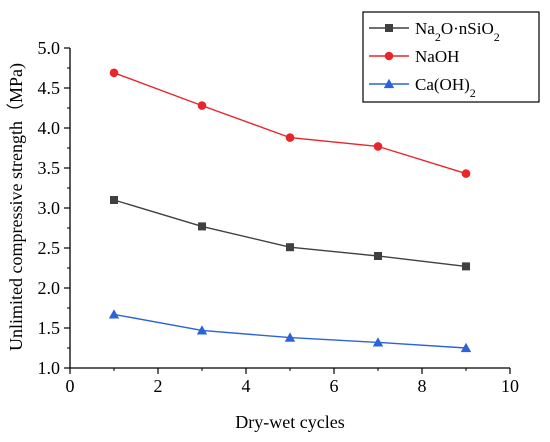  I want to click on legend-item: Ca(OH)2, so click(422, 87).